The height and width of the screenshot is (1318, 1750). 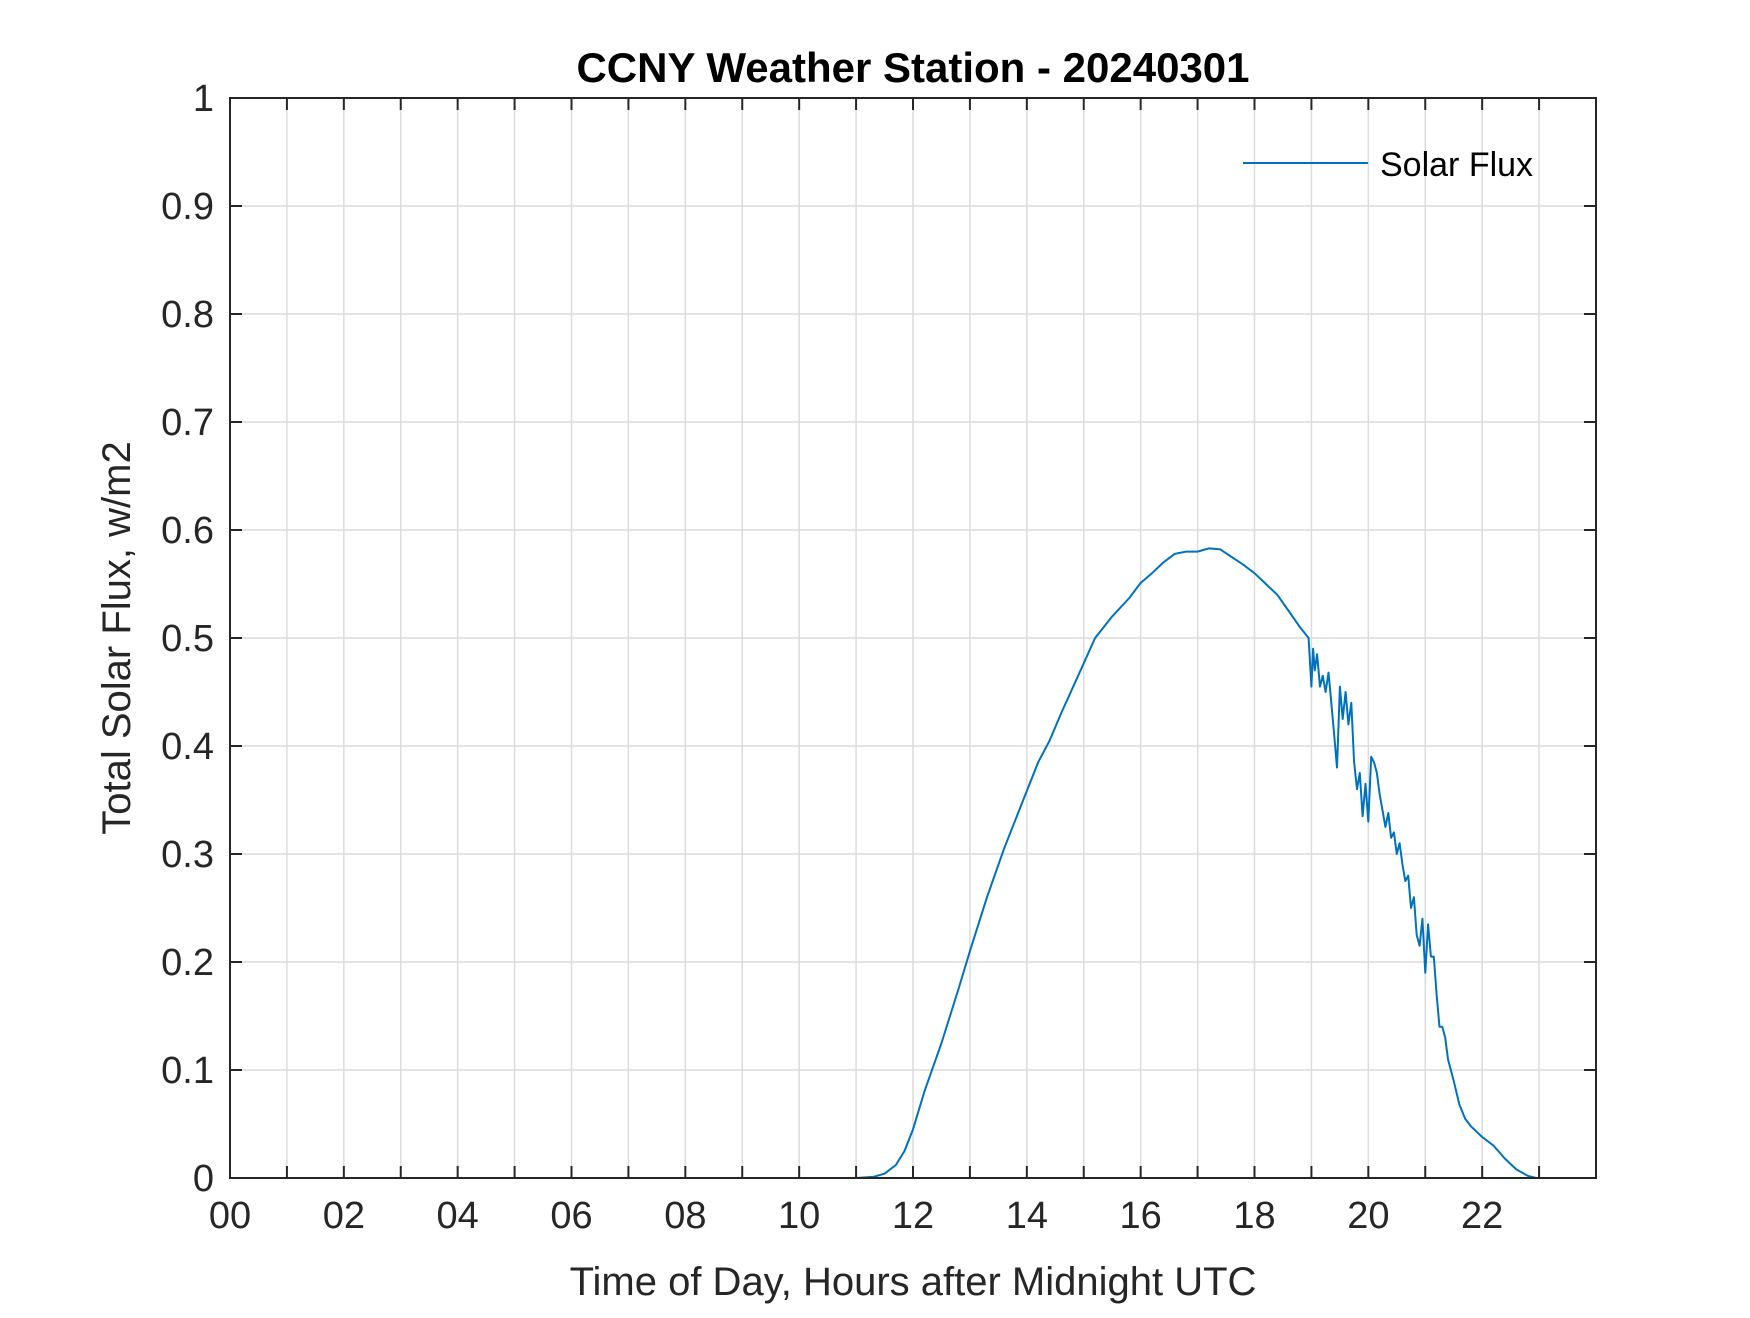 I want to click on y-tick-label: 0.3, so click(x=187, y=855).